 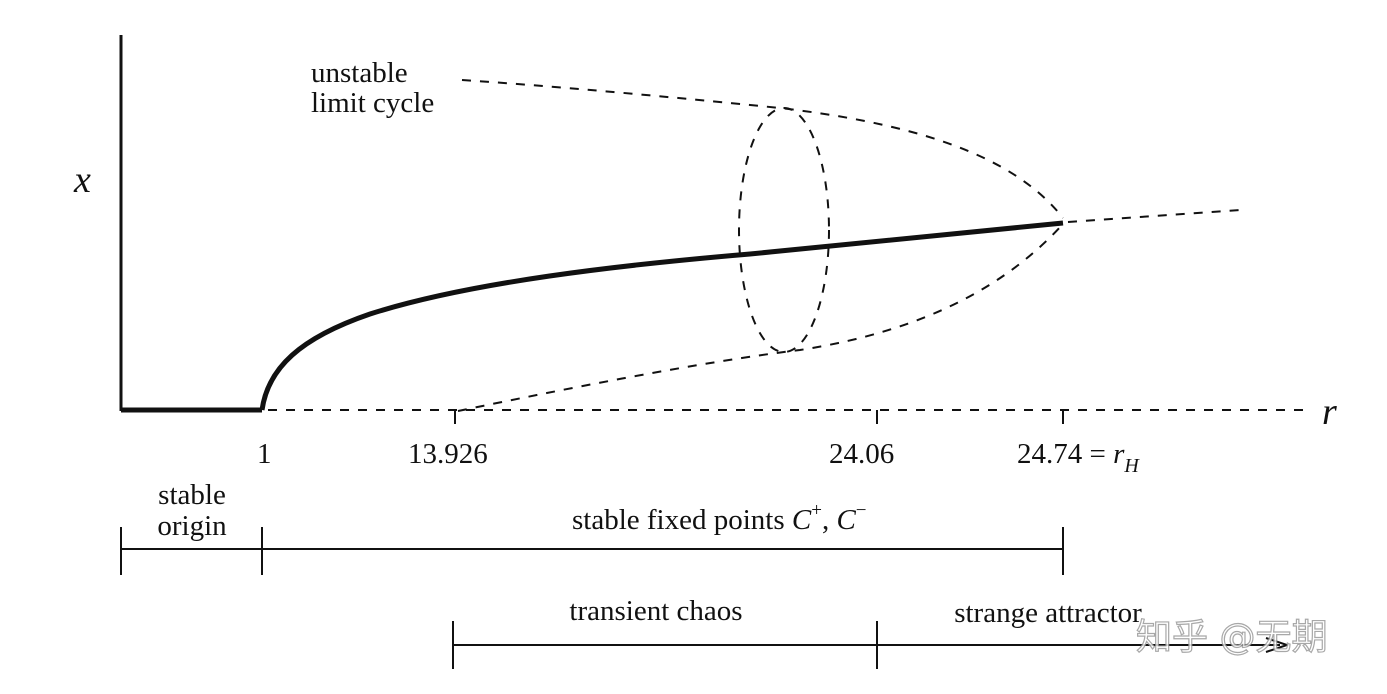 I want to click on unstable-limit-cycle-label-line2: limit cycle, so click(x=372, y=103).